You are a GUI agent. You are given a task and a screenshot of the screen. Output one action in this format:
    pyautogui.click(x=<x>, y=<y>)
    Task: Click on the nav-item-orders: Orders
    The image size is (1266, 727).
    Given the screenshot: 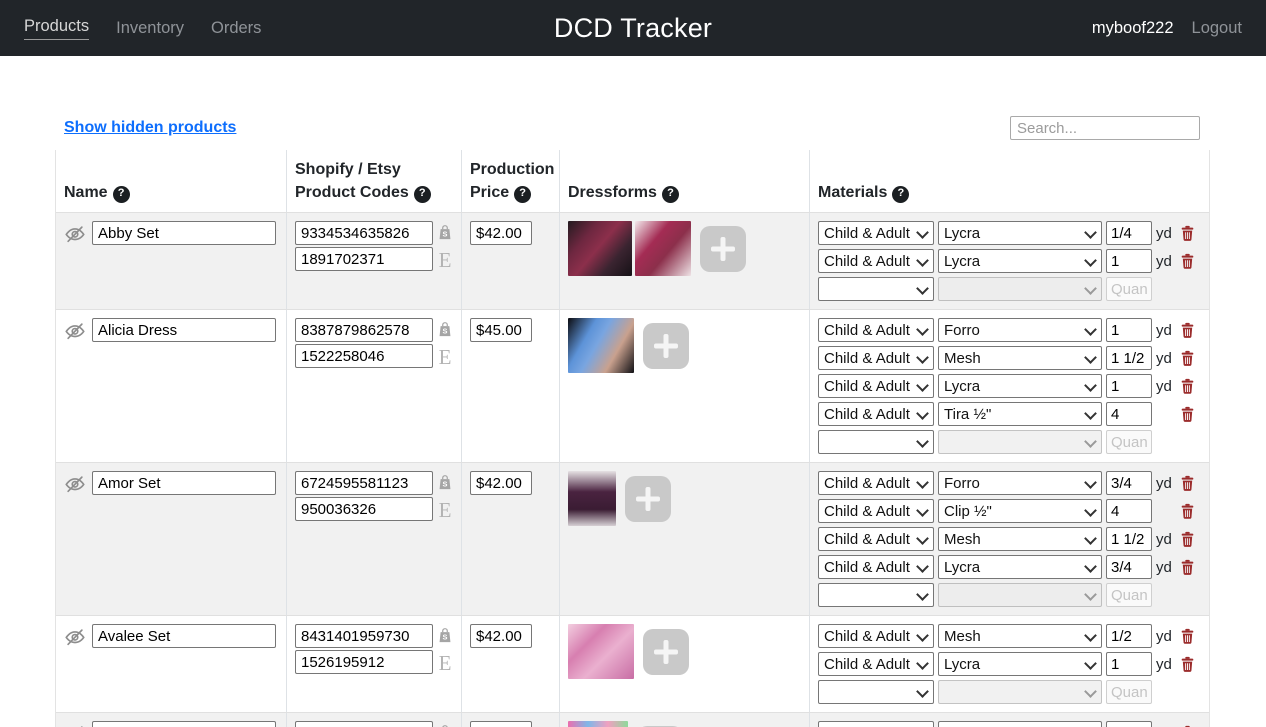 What is the action you would take?
    pyautogui.click(x=236, y=27)
    